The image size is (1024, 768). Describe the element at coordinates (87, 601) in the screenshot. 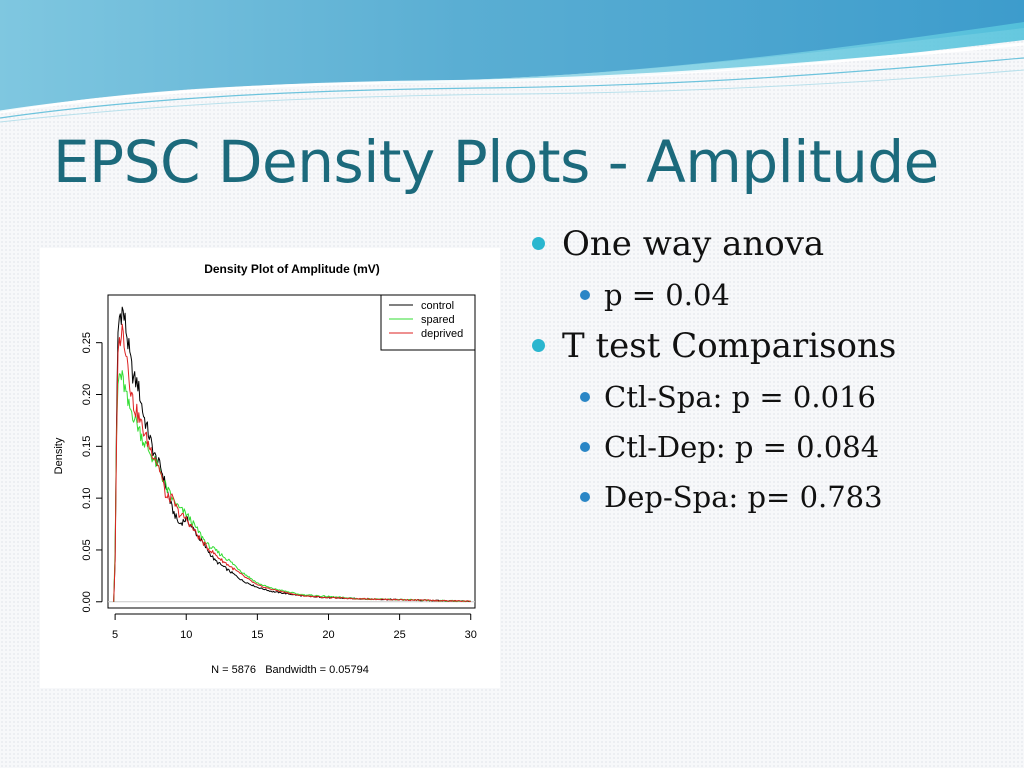

I see `y-tick-label: 0.00` at that location.